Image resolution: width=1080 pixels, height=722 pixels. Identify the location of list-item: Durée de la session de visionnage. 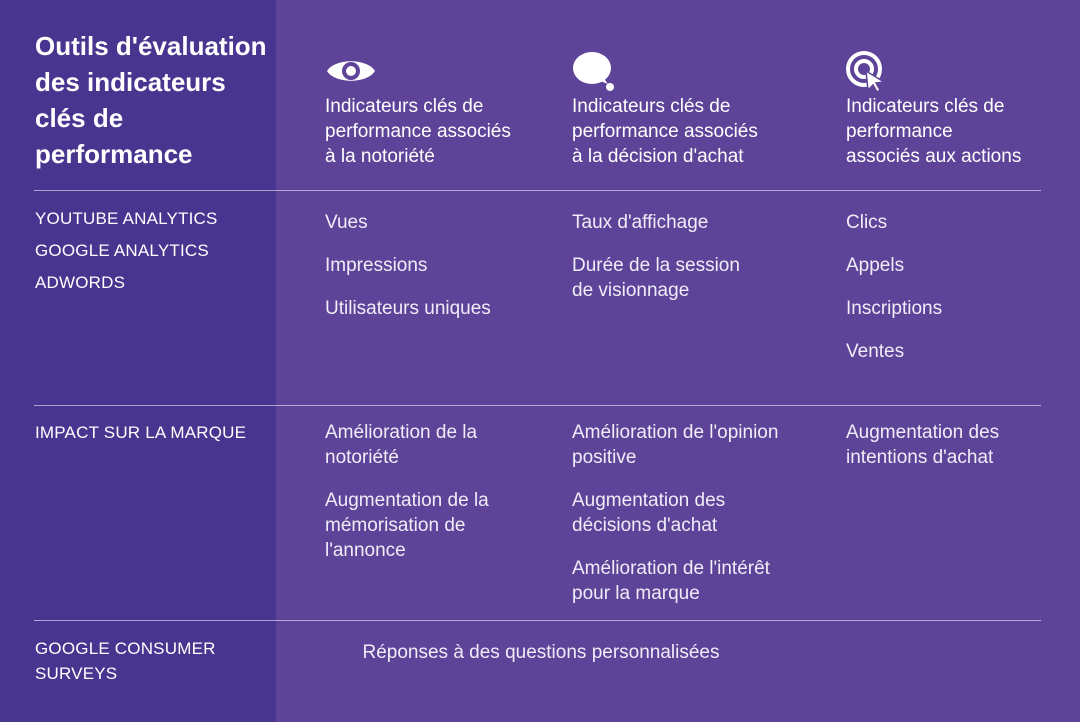
(656, 278).